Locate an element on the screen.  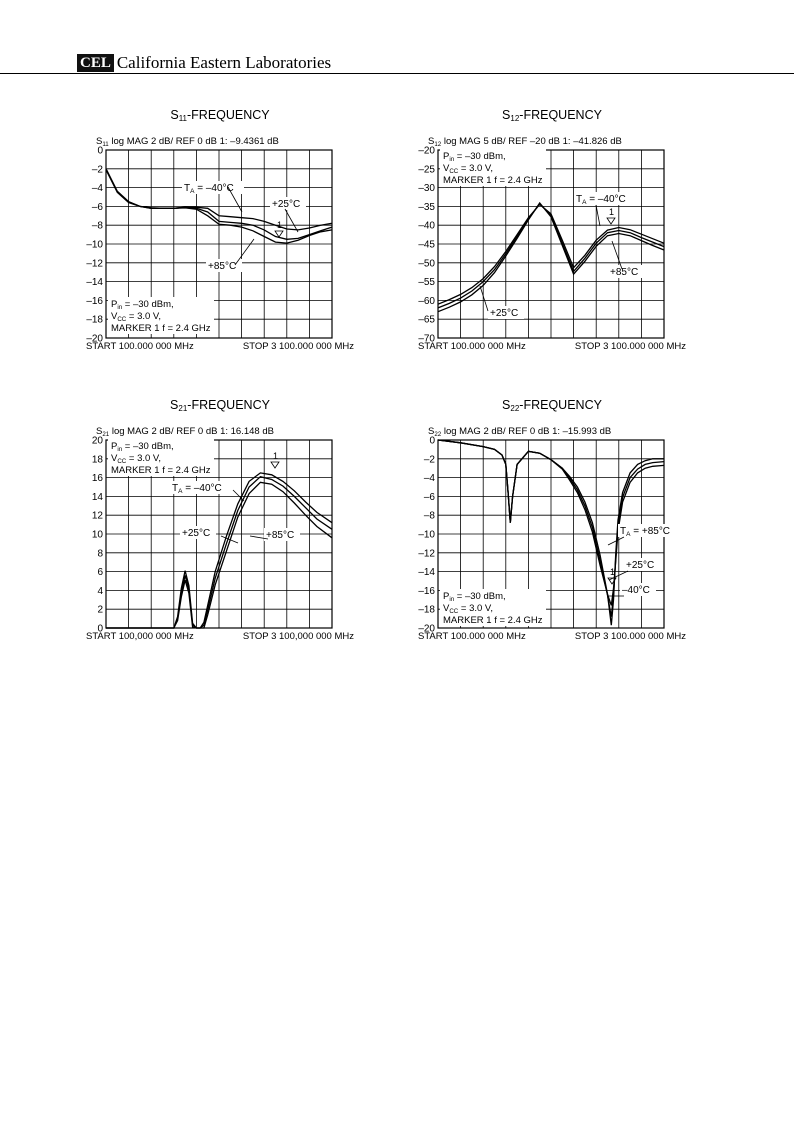
y-tick-label: –50 is located at coordinates (426, 263).